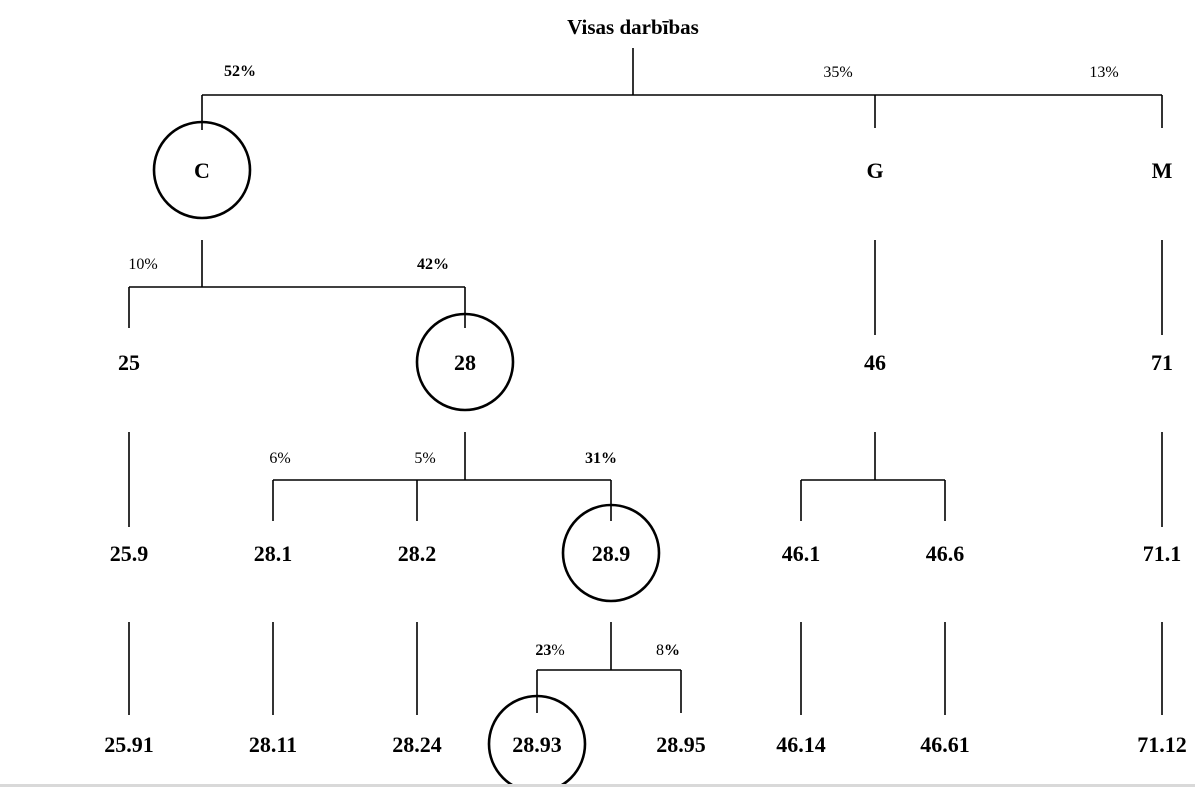 The width and height of the screenshot is (1195, 787). Describe the element at coordinates (945, 553) in the screenshot. I see `node-46-6: 46.6` at that location.